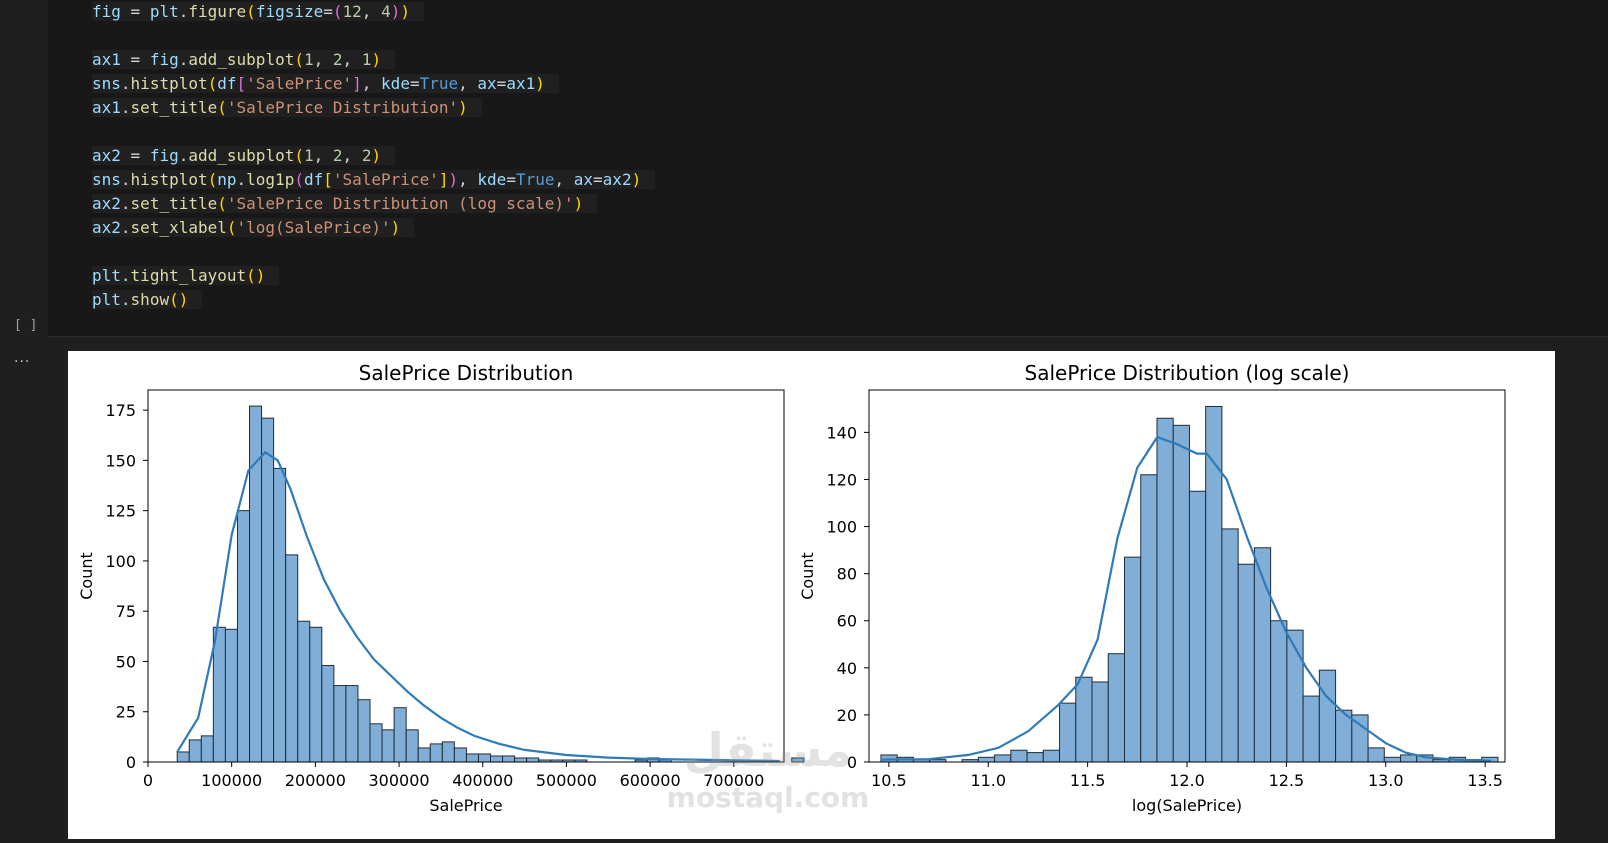  I want to click on execution-count: [ ], so click(26, 325).